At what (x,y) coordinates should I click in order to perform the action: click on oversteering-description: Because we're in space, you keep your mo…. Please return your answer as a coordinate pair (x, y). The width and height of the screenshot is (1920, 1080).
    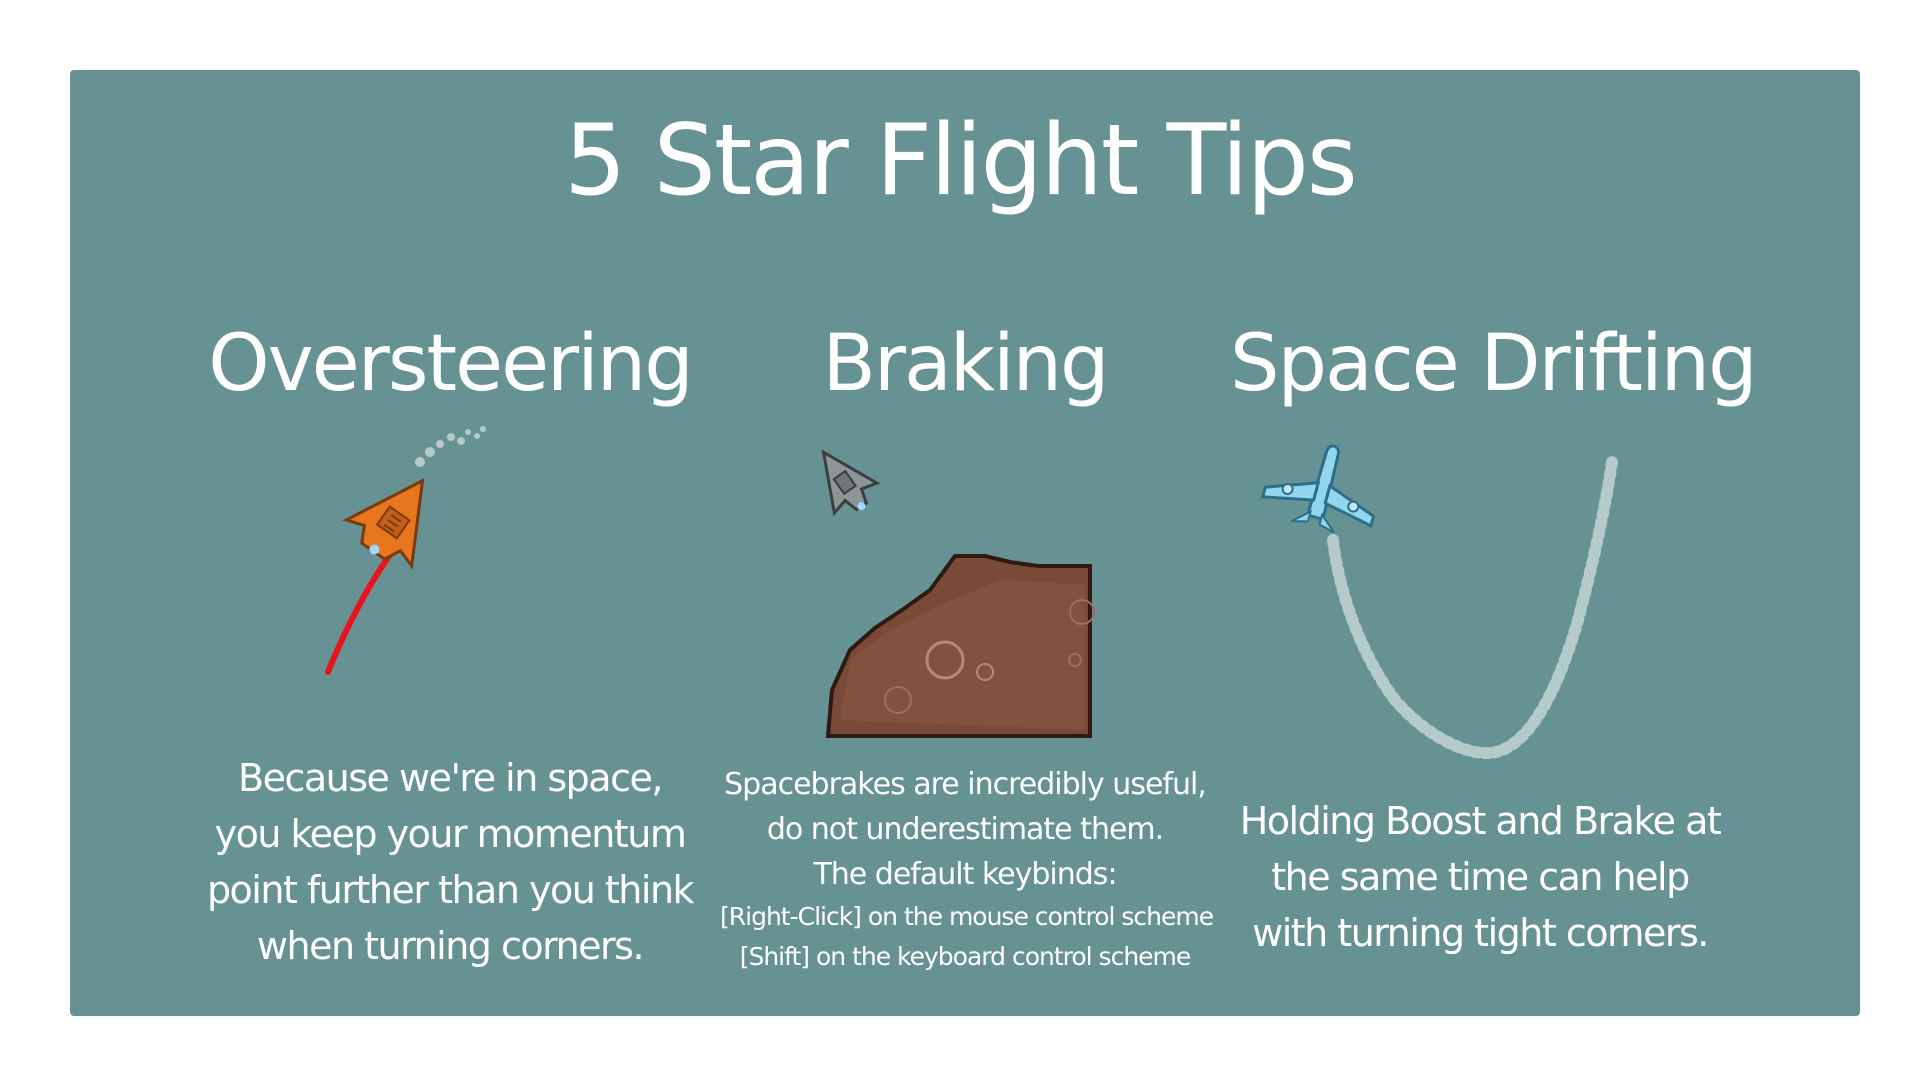
    Looking at the image, I should click on (450, 862).